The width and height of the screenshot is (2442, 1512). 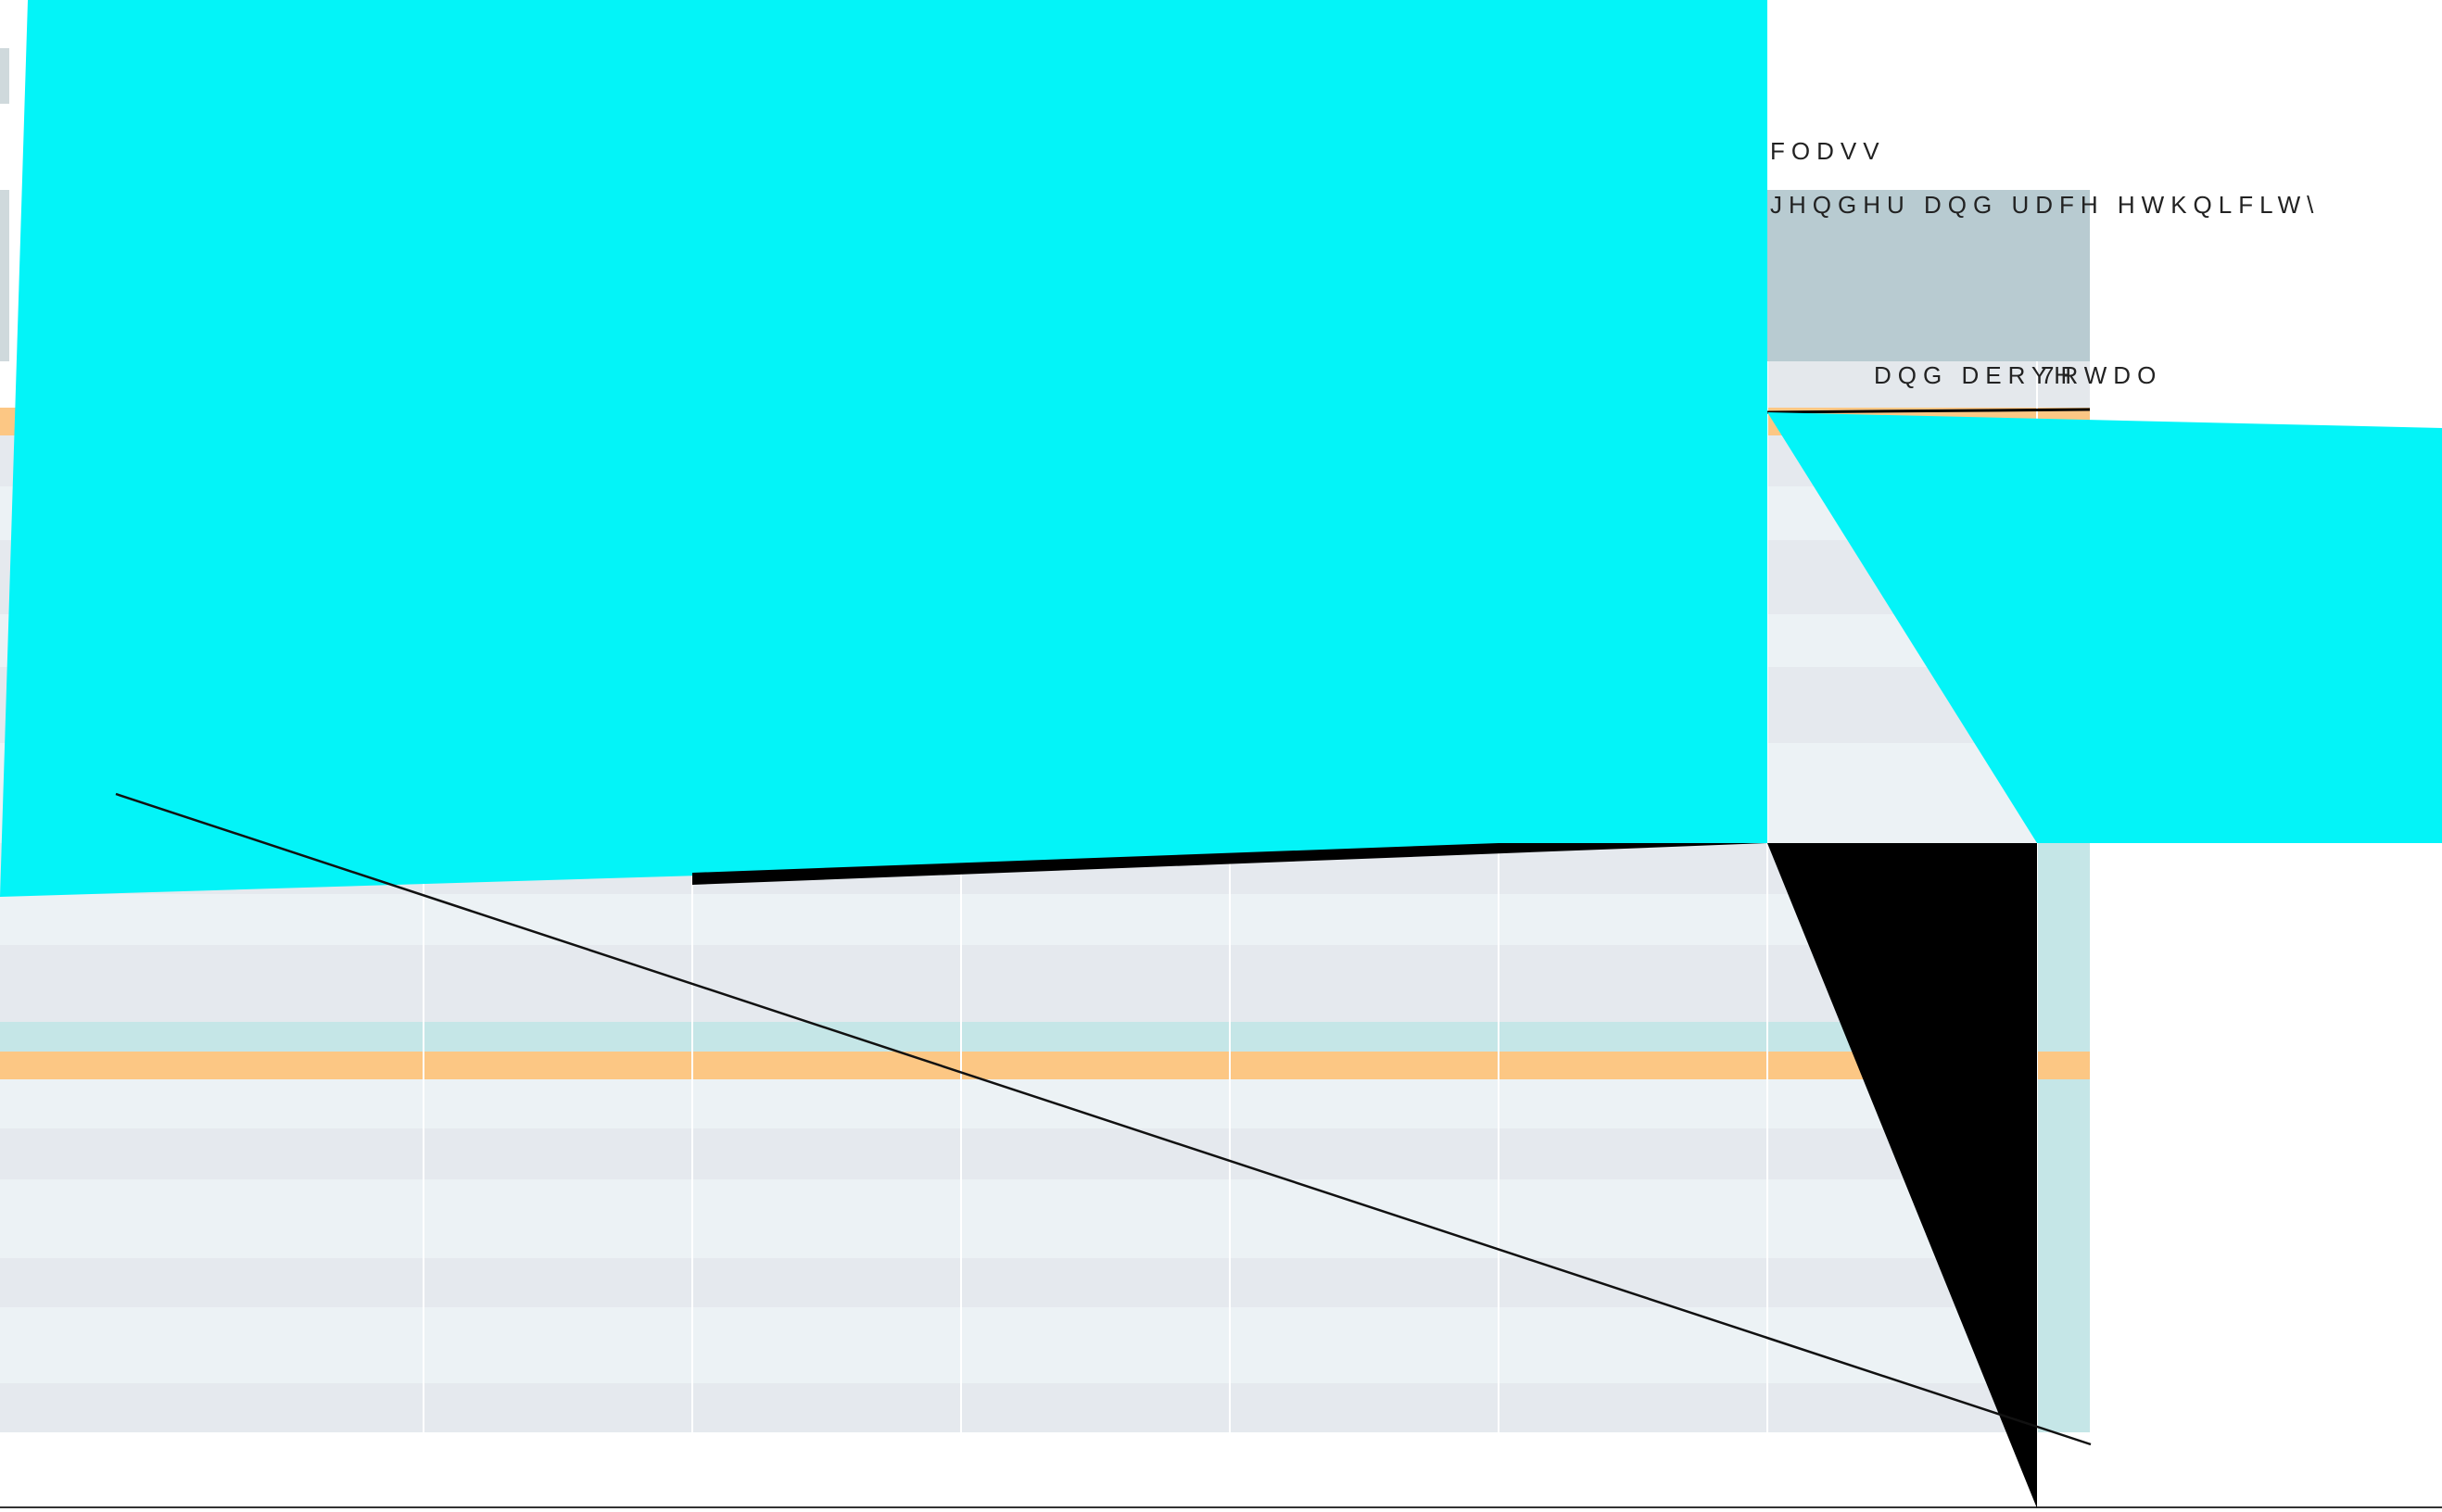 What do you see at coordinates (2063, 421) in the screenshot?
I see `total-column-highlight-top` at bounding box center [2063, 421].